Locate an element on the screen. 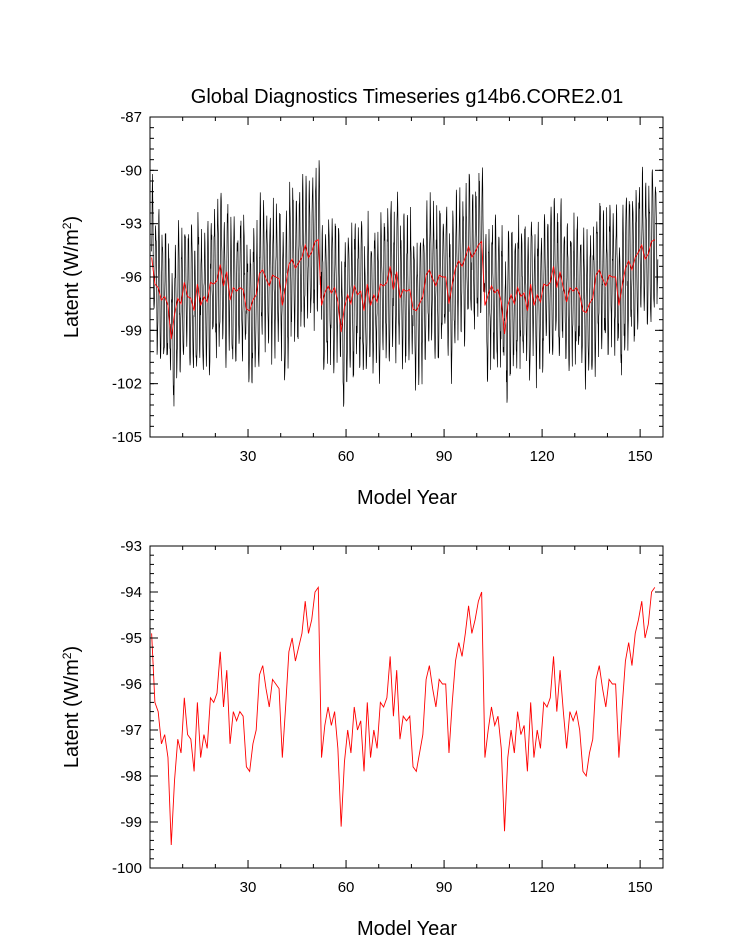 This screenshot has height=945, width=733. y-tick-labels: -87 -90 -93 -96 -99 -102 -105 is located at coordinates (127, 277).